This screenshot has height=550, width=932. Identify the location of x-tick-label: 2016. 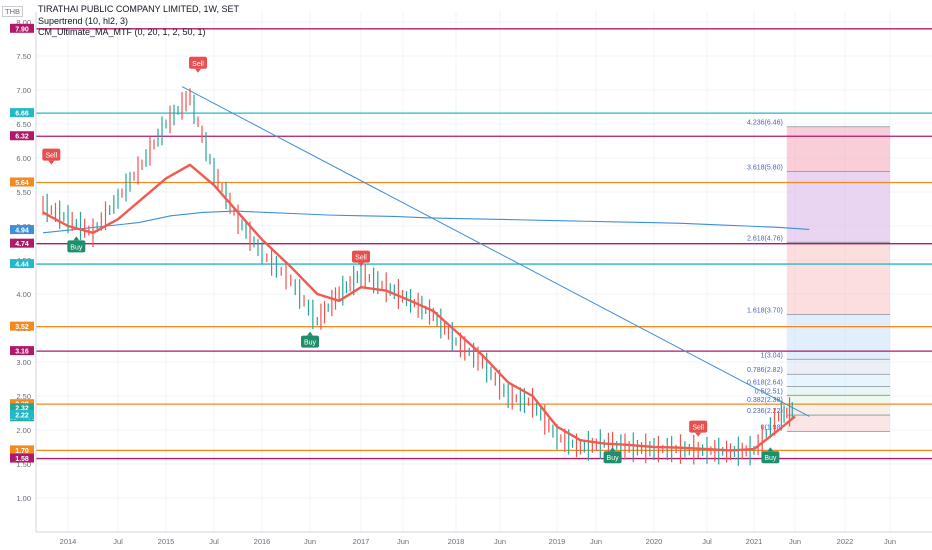
(262, 541).